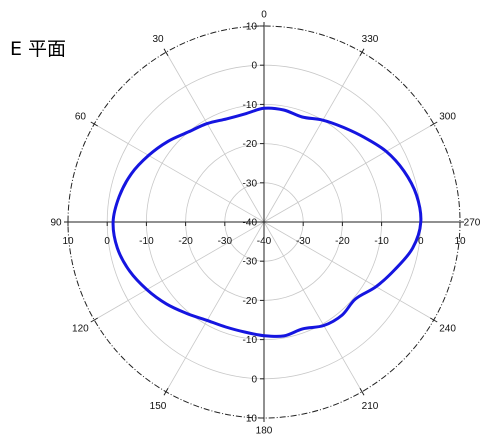 This screenshot has height=444, width=491. What do you see at coordinates (264, 15) in the screenshot?
I see `angle-label: 0` at bounding box center [264, 15].